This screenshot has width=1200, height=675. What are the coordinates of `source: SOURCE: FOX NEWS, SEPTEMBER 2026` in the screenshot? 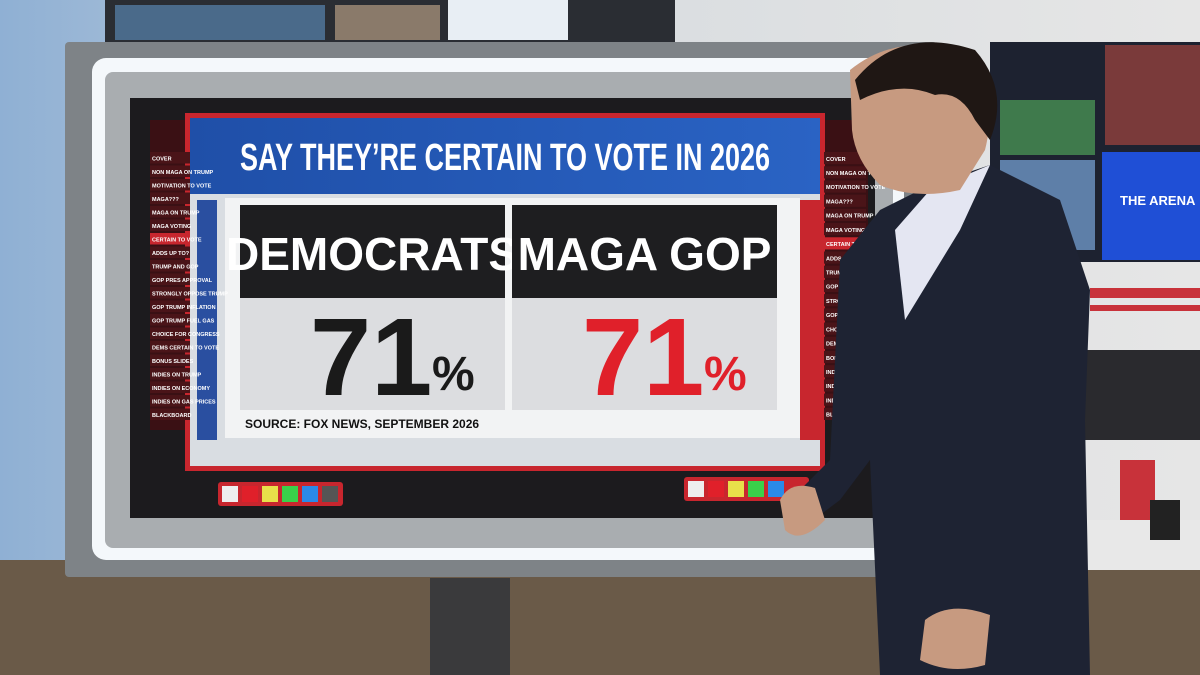 It's located at (362, 424).